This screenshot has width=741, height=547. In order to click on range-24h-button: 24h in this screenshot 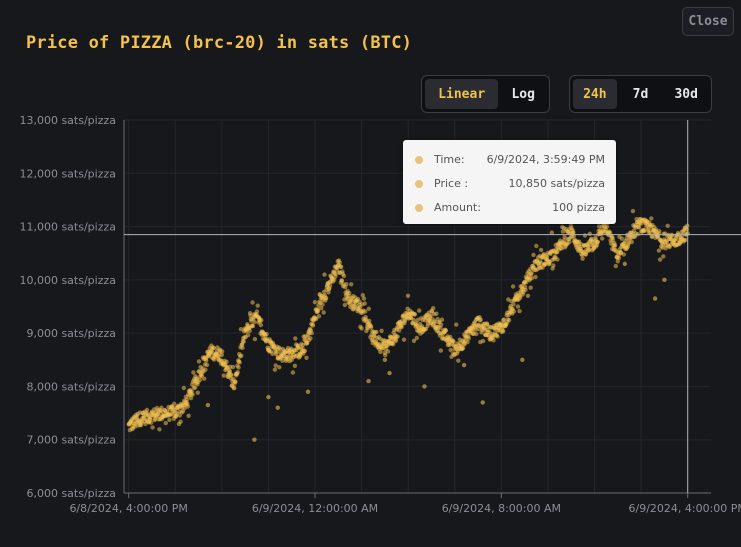, I will do `click(595, 94)`.